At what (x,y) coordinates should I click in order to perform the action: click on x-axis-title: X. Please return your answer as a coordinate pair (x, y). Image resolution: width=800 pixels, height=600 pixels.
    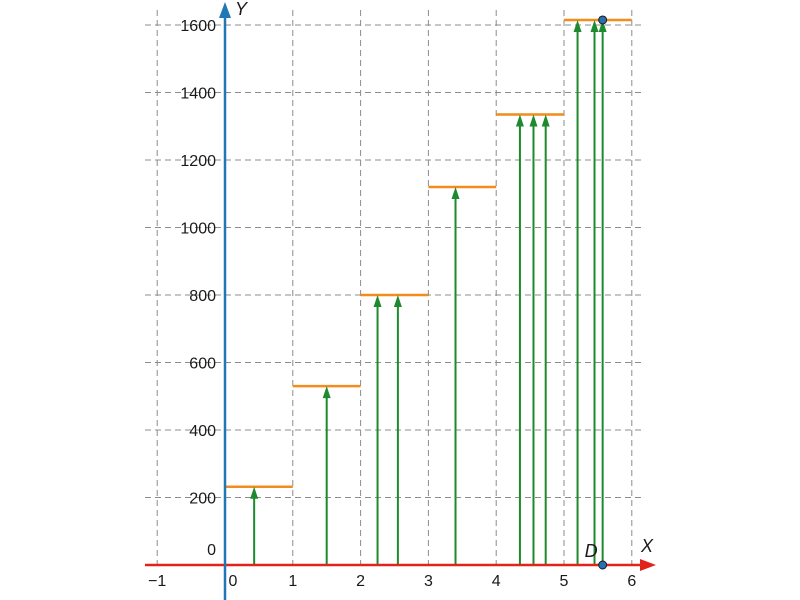
    Looking at the image, I should click on (647, 546).